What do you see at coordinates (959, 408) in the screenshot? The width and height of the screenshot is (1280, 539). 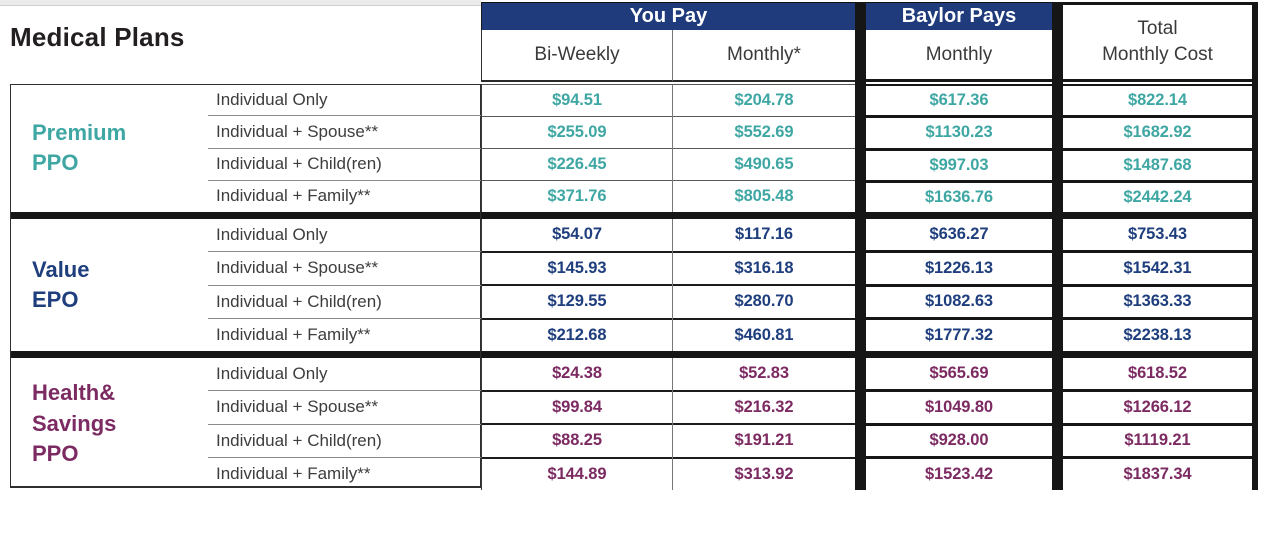 I see `cost-cell: $1049.80` at bounding box center [959, 408].